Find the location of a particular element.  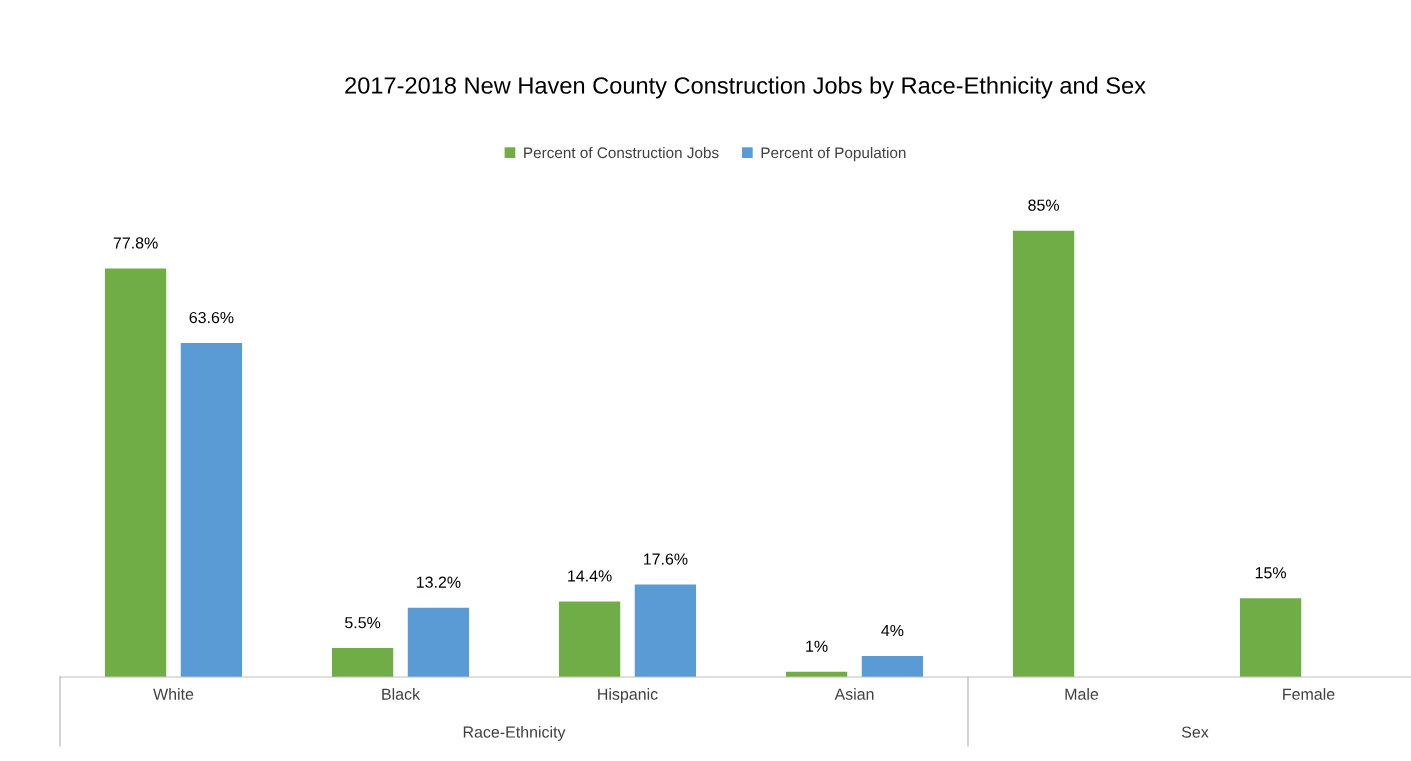

data-label: 5.5% is located at coordinates (363, 623).